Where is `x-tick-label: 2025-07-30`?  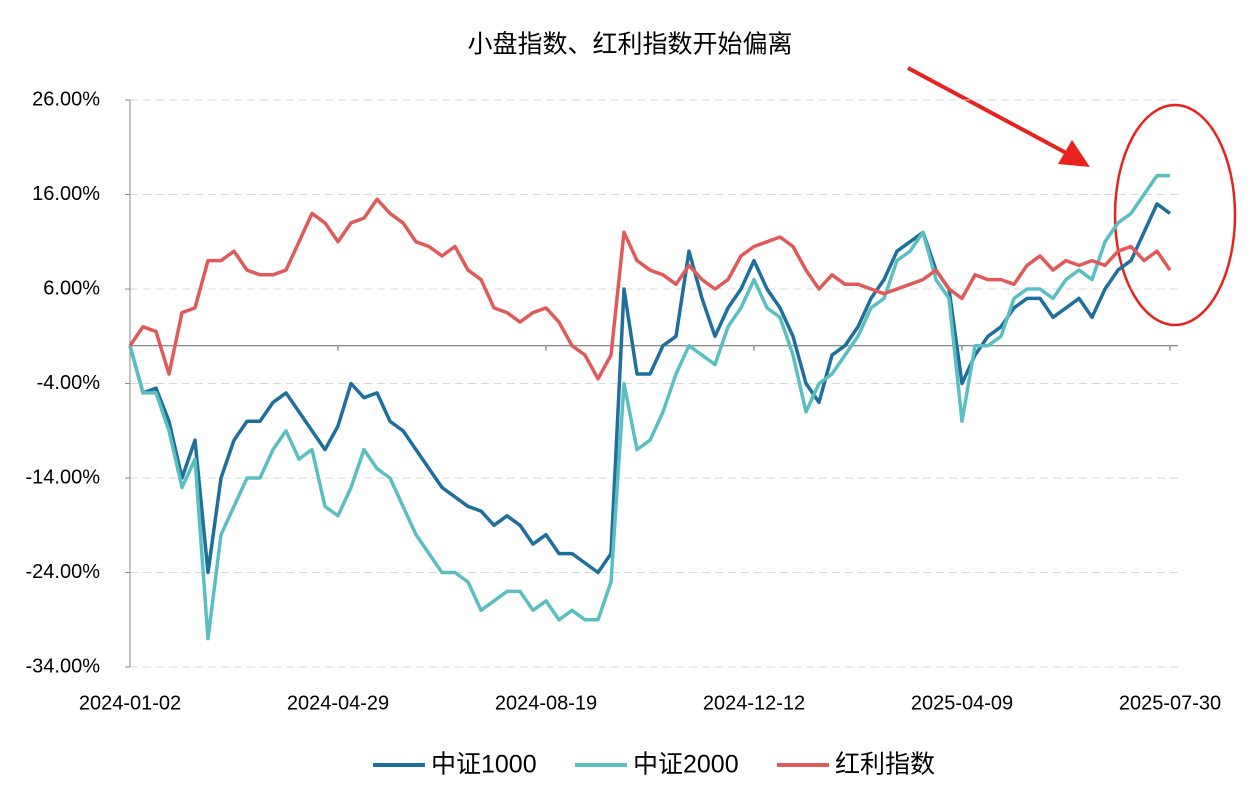
x-tick-label: 2025-07-30 is located at coordinates (1170, 703).